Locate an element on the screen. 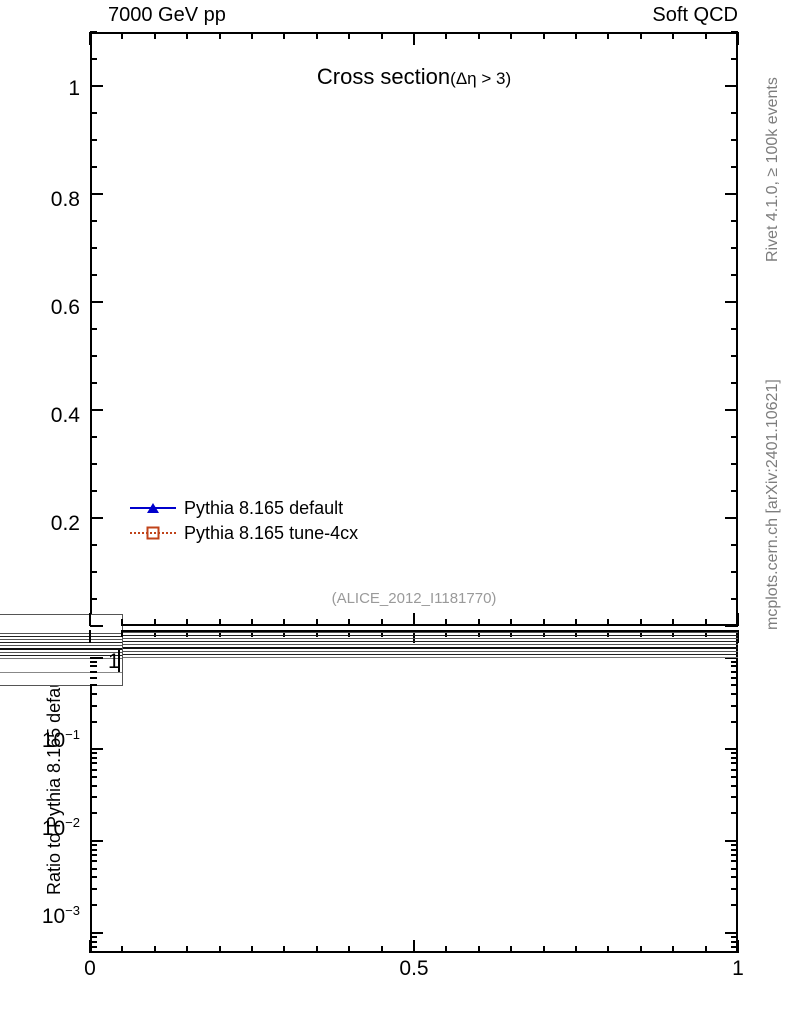 This screenshot has width=786, height=1024. ratio-axis-title: Ratio to Pythia 8.165 default is located at coordinates (54, 781).